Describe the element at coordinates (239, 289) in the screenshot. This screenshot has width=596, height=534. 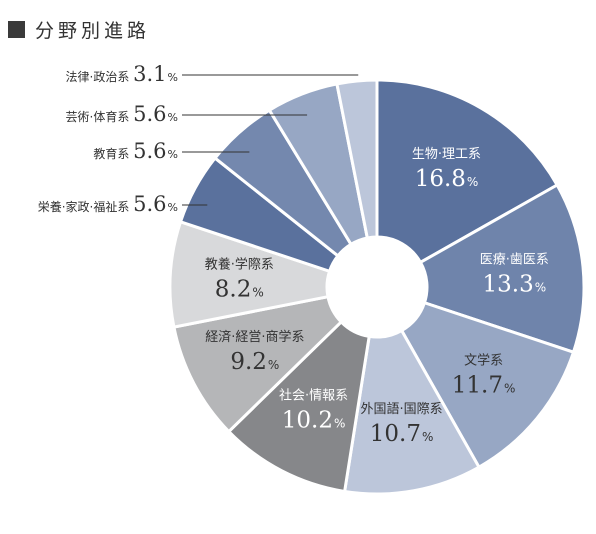
I see `slice-value-6: 8.2%` at that location.